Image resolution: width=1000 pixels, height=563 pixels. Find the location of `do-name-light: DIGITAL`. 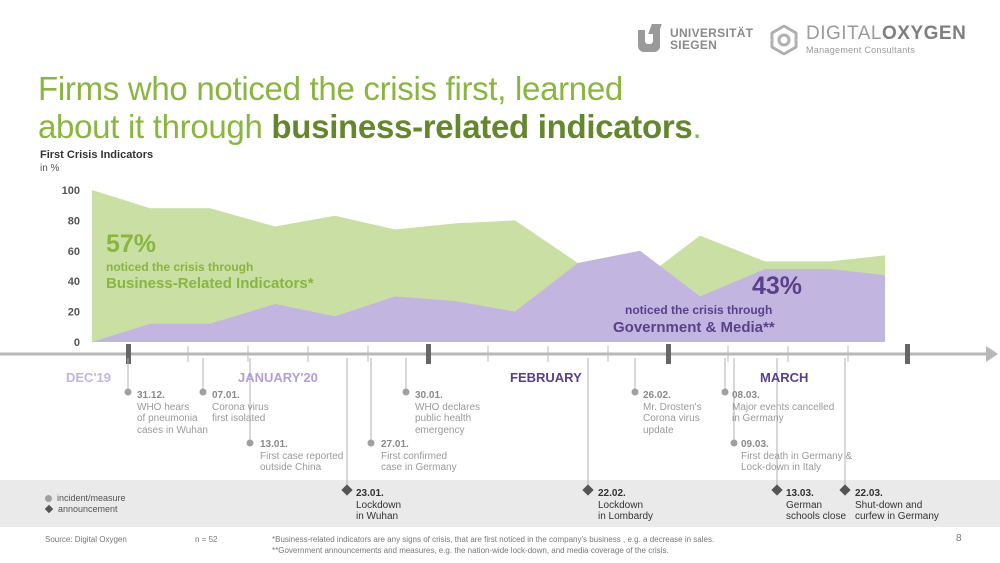

do-name-light: DIGITAL is located at coordinates (844, 33).